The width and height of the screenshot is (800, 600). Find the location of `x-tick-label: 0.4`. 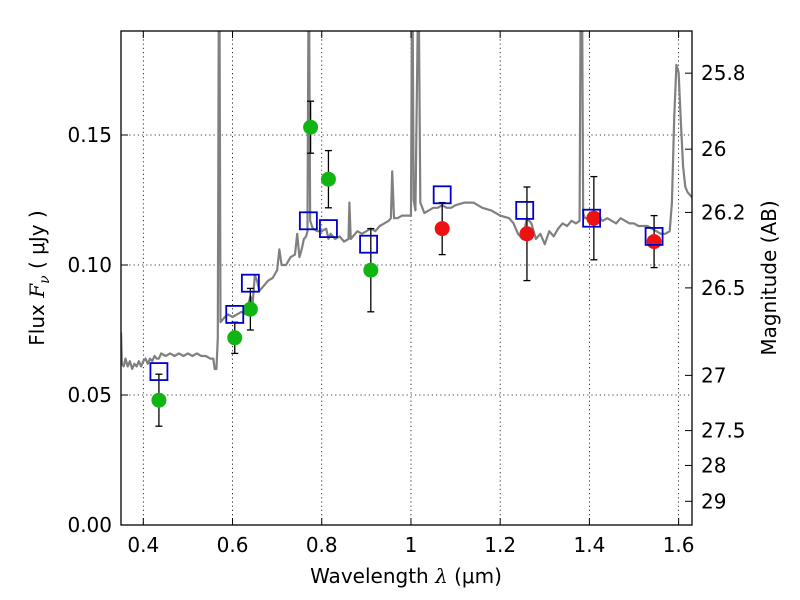

x-tick-label: 0.4 is located at coordinates (143, 545).